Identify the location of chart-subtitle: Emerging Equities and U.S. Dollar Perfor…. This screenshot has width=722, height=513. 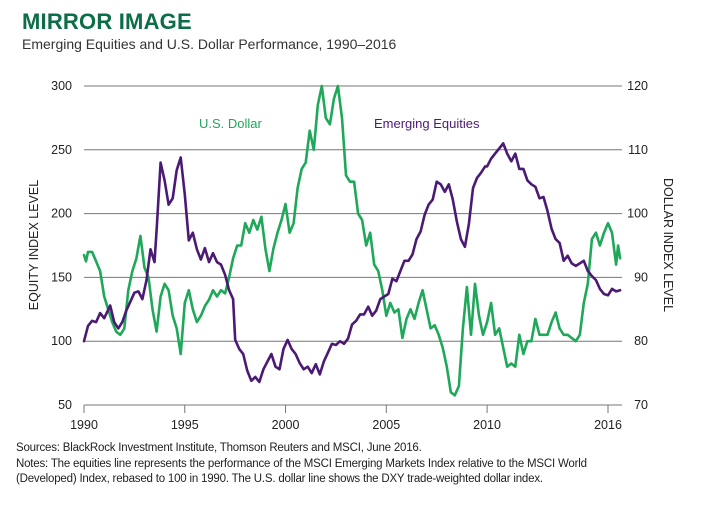
(209, 44).